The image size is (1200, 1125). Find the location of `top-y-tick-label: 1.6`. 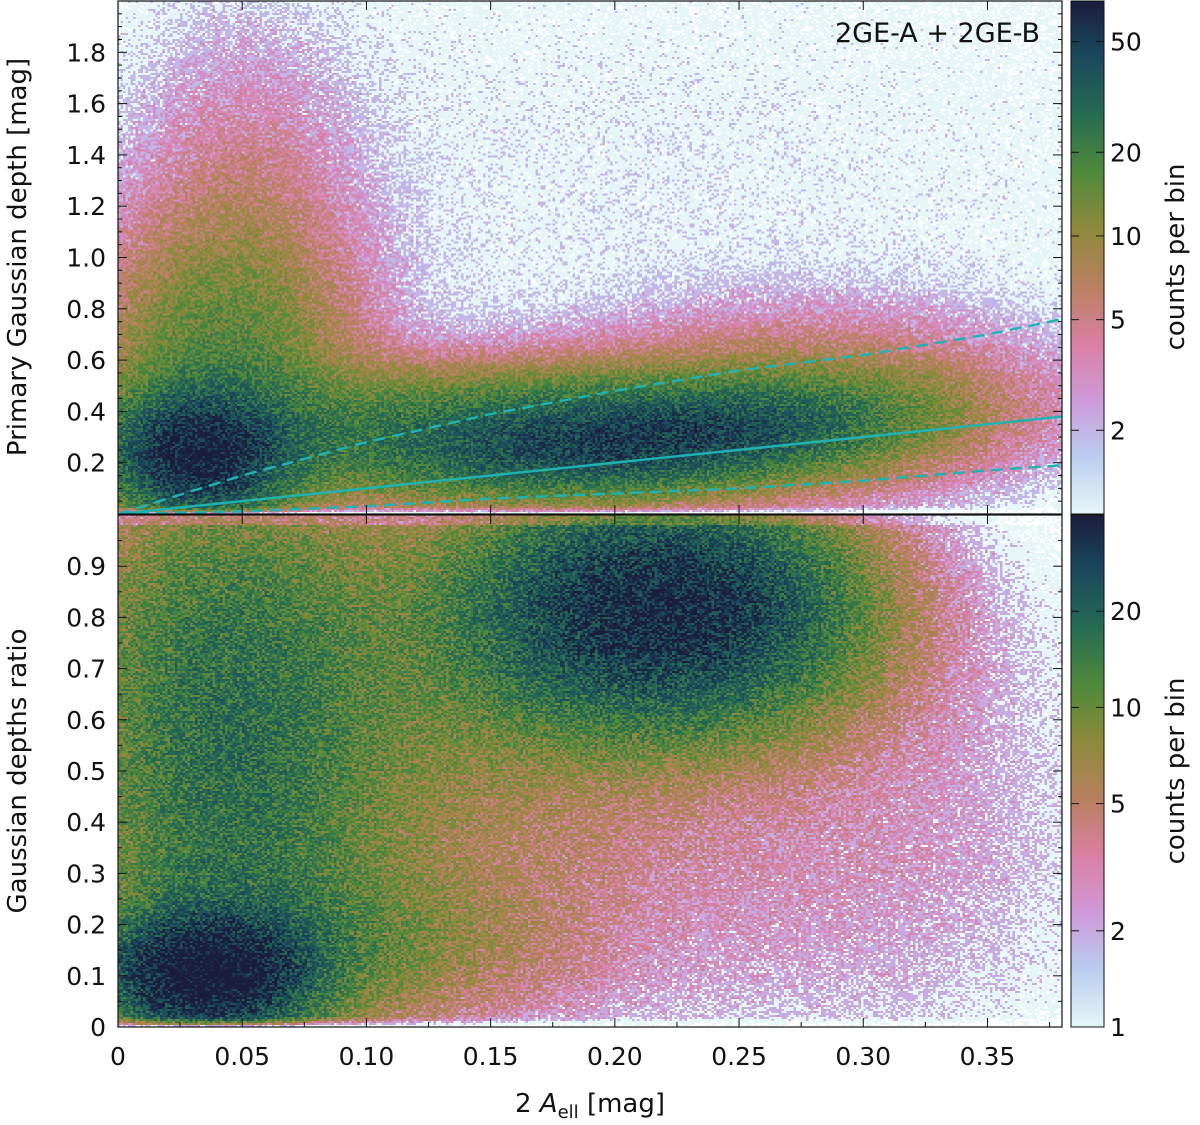

top-y-tick-label: 1.6 is located at coordinates (86, 104).